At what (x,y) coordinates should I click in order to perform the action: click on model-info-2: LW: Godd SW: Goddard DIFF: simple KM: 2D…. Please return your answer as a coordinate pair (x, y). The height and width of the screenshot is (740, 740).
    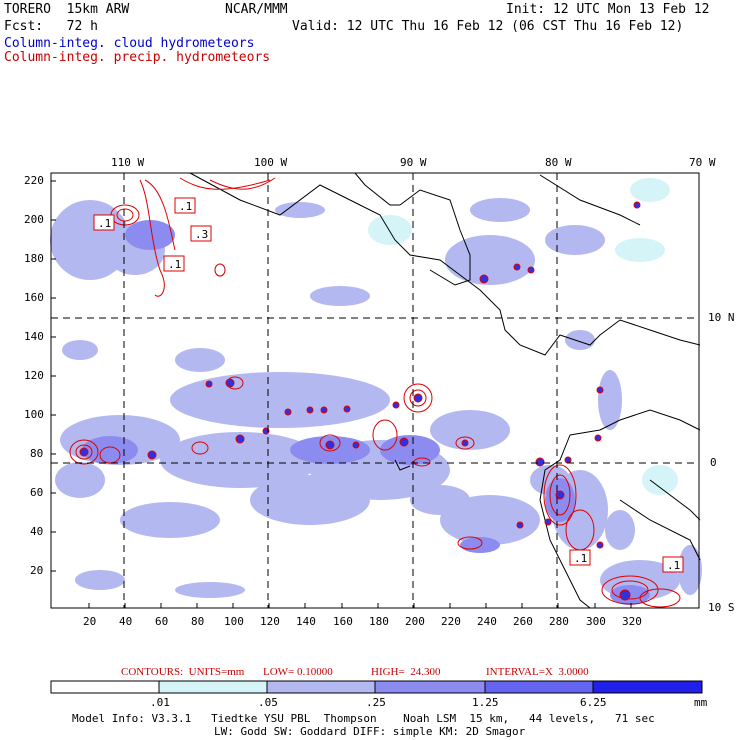
    Looking at the image, I should click on (370, 731).